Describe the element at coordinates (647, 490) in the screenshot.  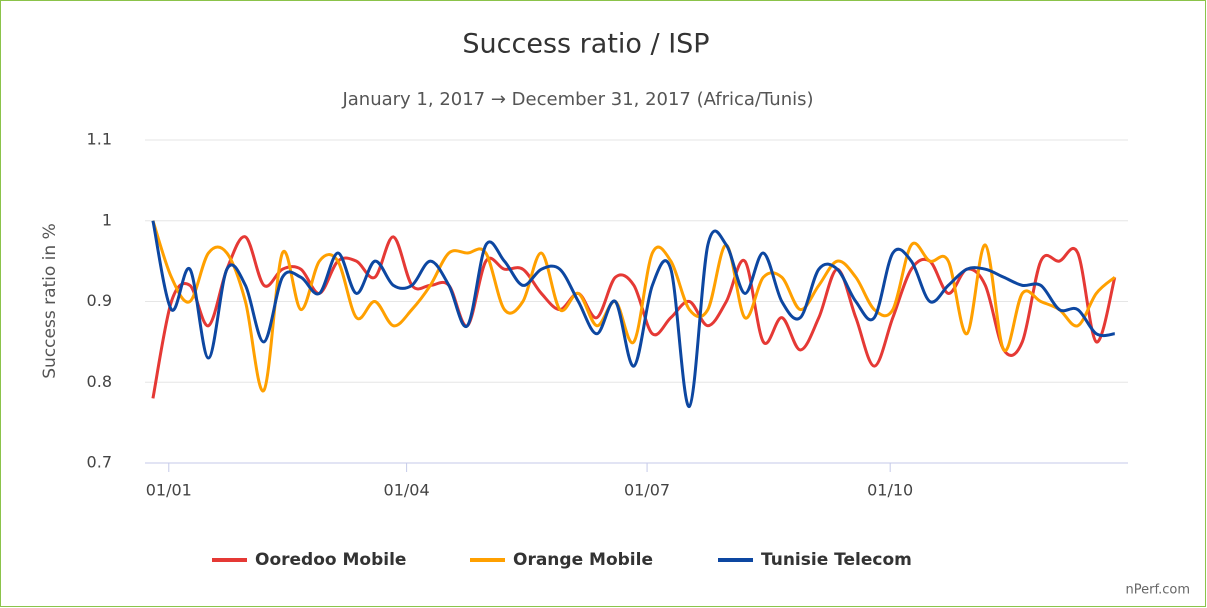
I see `x-tick-label: 01/07` at that location.